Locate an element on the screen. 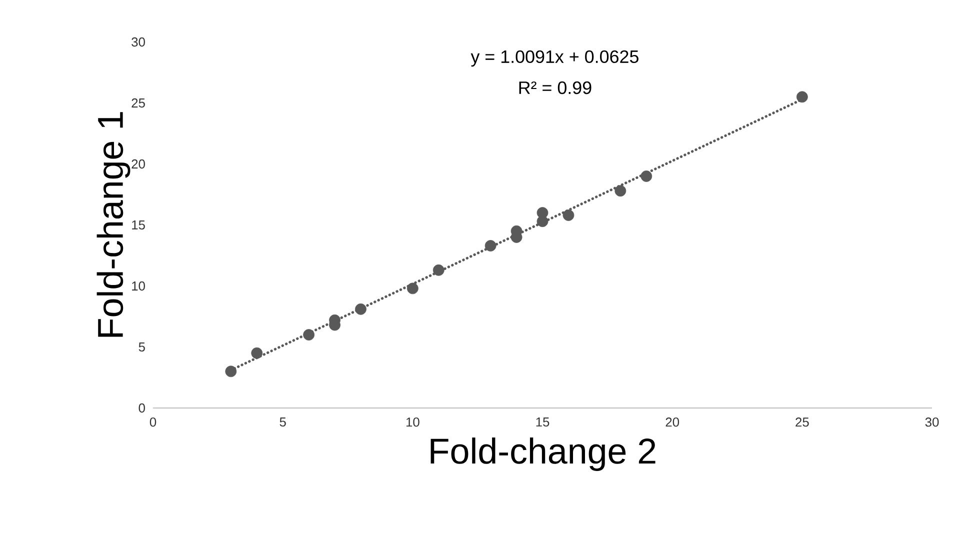 This screenshot has width=960, height=538. x-tick-label: 0 is located at coordinates (153, 422).